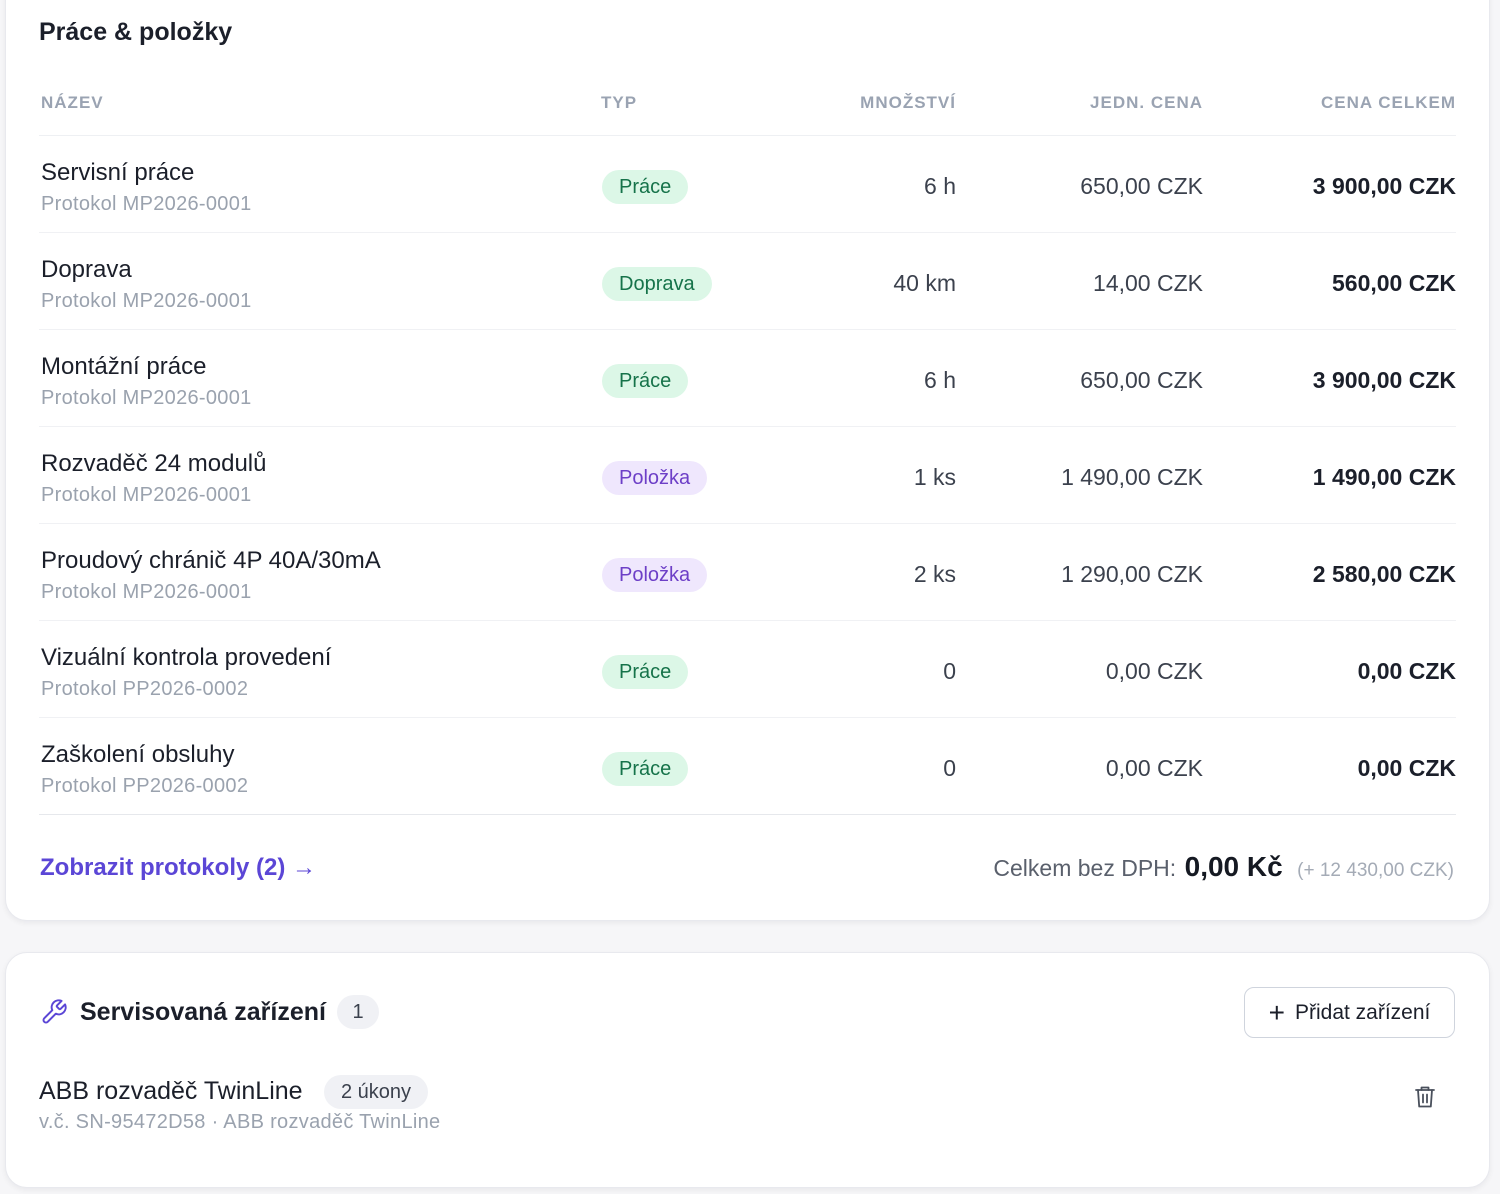  What do you see at coordinates (136, 32) in the screenshot?
I see `items-card-title: Práce & položky` at bounding box center [136, 32].